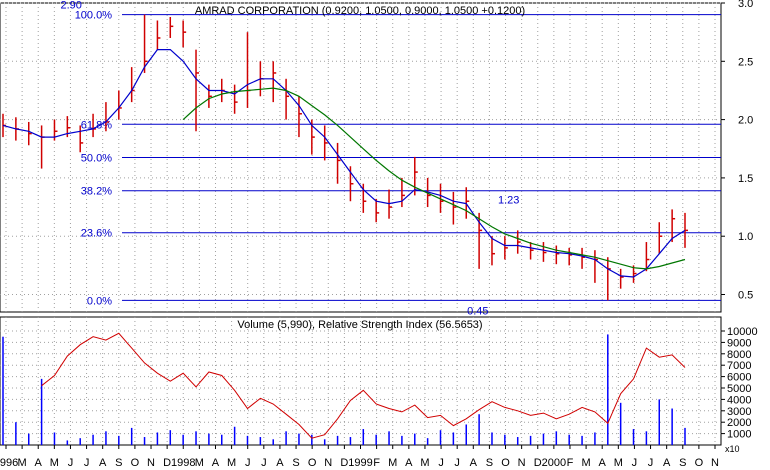 The image size is (770, 470). What do you see at coordinates (508, 200) in the screenshot?
I see `price-annotation-label: 1.23` at bounding box center [508, 200].